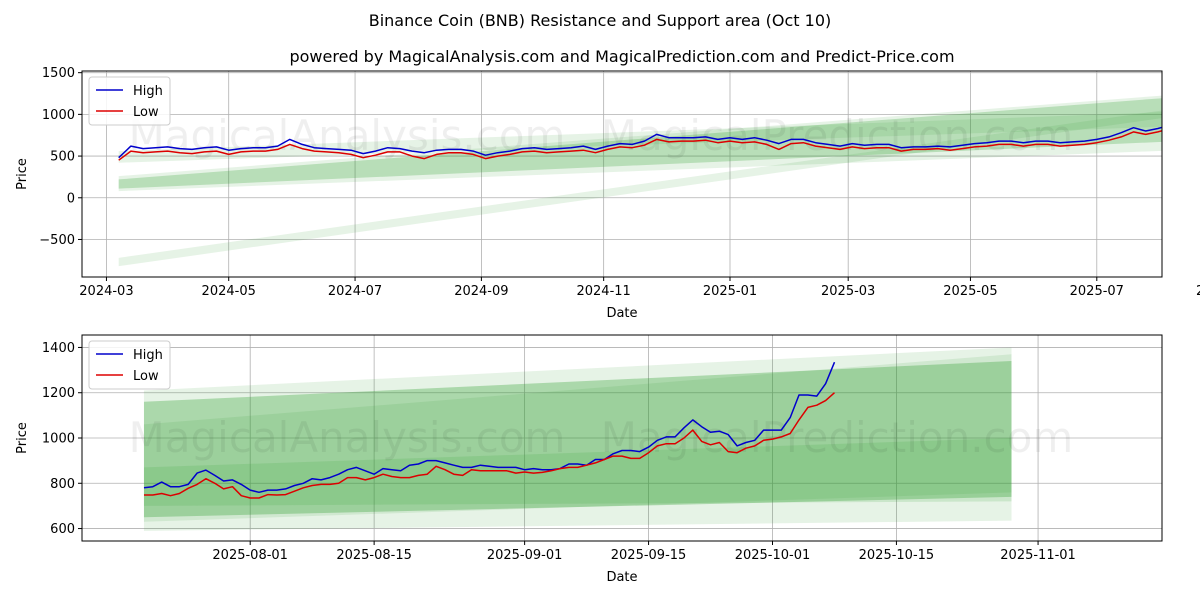 The height and width of the screenshot is (600, 1200). Describe the element at coordinates (58, 348) in the screenshot. I see `y-tick-label: 1400` at that location.